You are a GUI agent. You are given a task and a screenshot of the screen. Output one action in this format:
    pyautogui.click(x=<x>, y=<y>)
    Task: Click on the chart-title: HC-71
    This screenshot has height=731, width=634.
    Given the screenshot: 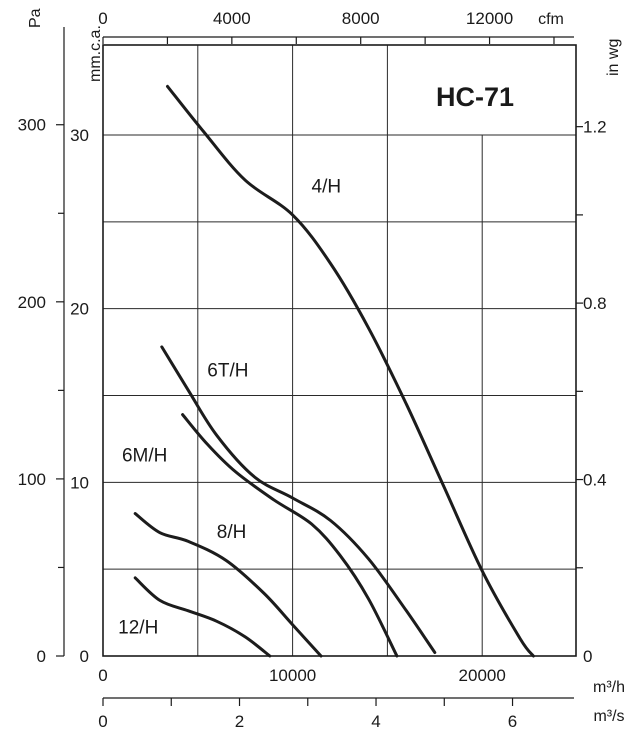 What is the action you would take?
    pyautogui.click(x=475, y=97)
    